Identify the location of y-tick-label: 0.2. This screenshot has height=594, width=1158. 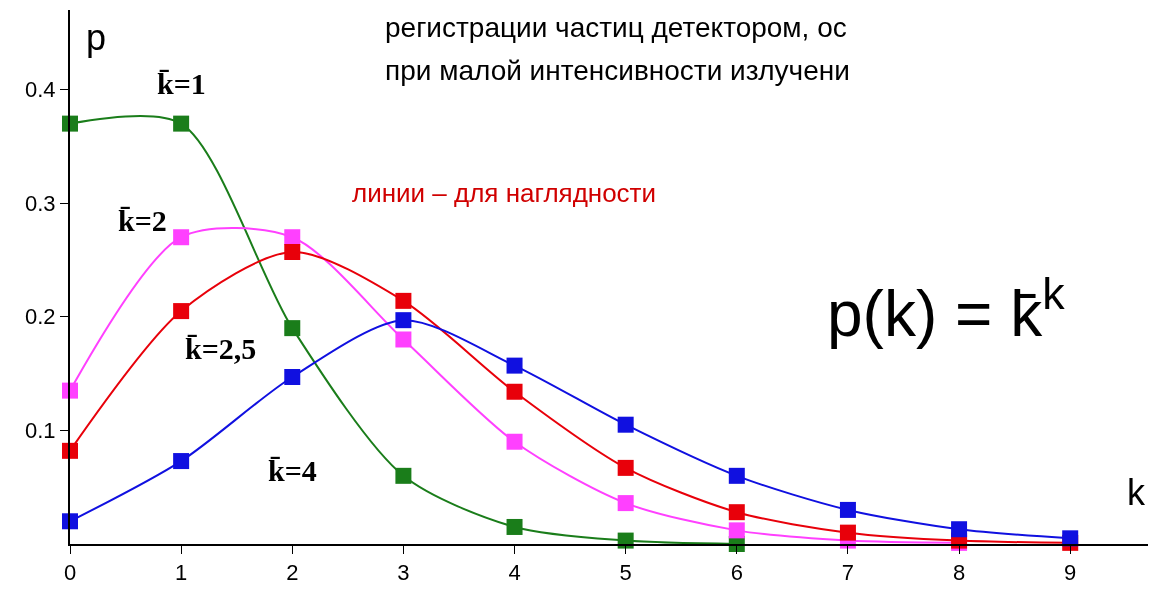
(40, 317).